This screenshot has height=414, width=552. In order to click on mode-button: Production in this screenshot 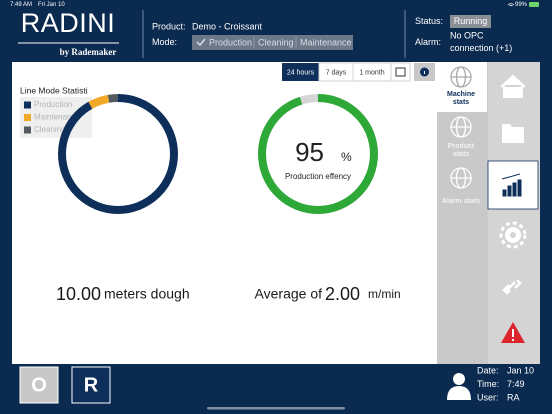, I will do `click(230, 42)`.